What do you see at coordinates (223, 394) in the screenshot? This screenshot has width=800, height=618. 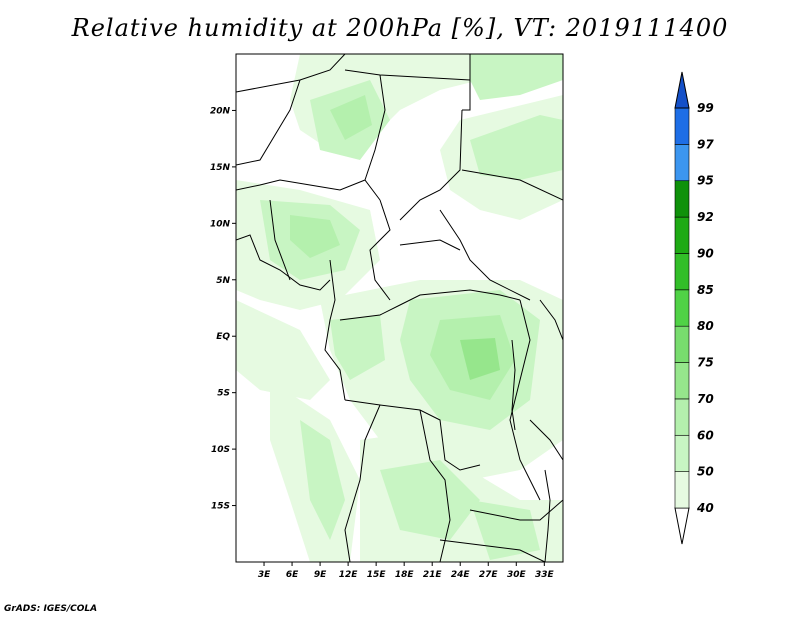 I see `lat-tick-label: 5S` at bounding box center [223, 394].